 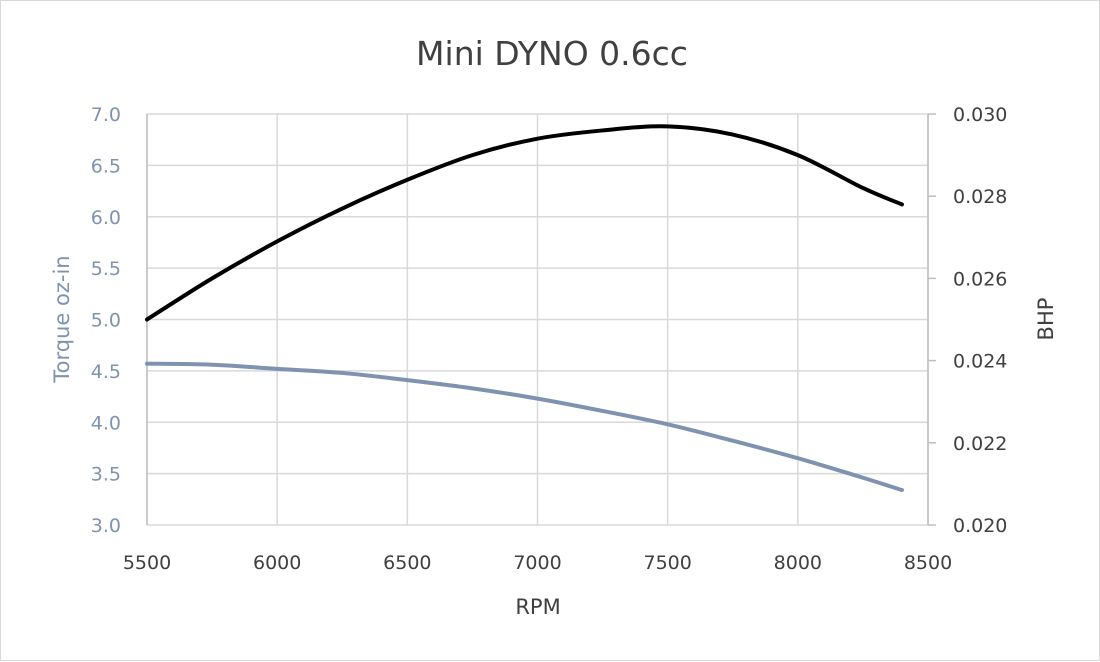 What do you see at coordinates (980, 115) in the screenshot?
I see `y-right-tick-label: 0.030` at bounding box center [980, 115].